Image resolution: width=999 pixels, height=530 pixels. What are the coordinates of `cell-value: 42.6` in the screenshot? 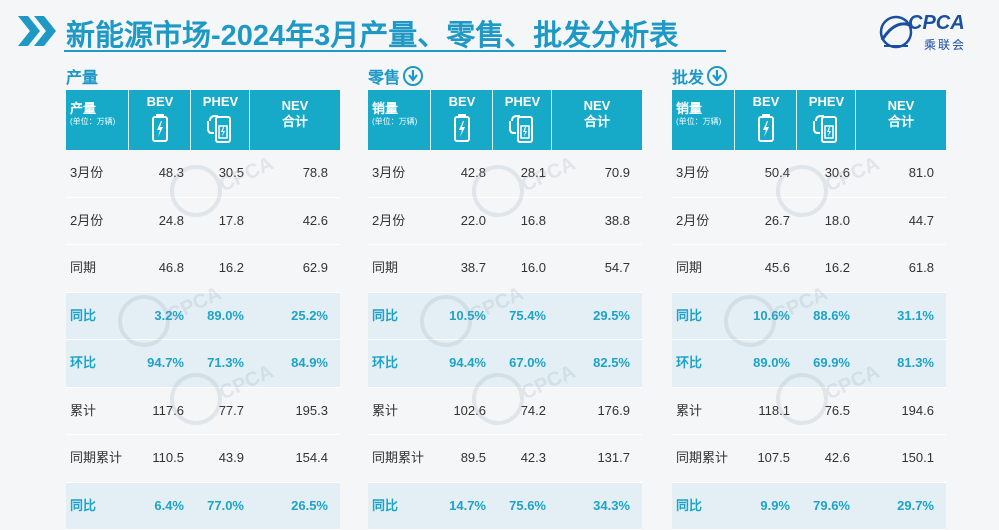 It's located at (820, 458).